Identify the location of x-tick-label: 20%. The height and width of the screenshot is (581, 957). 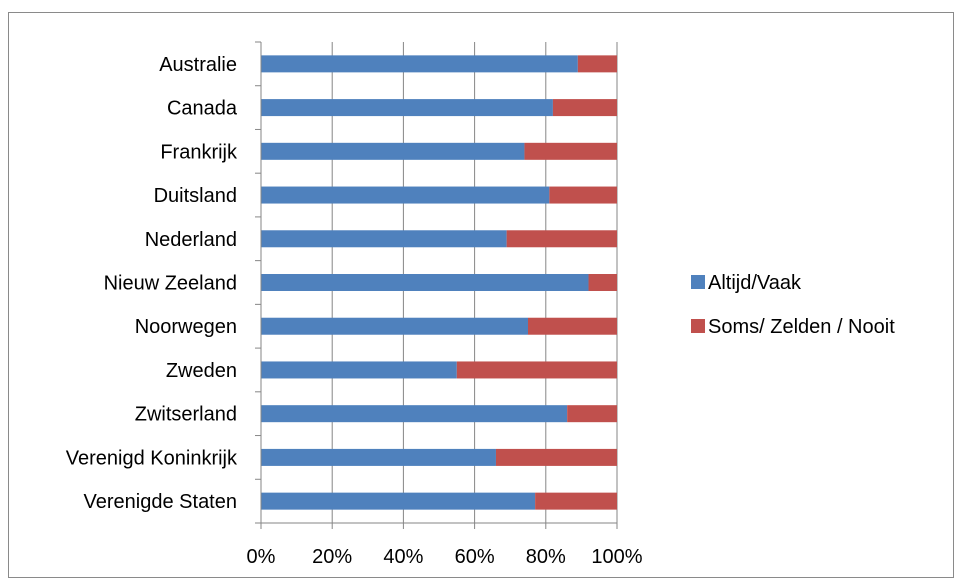
(332, 557).